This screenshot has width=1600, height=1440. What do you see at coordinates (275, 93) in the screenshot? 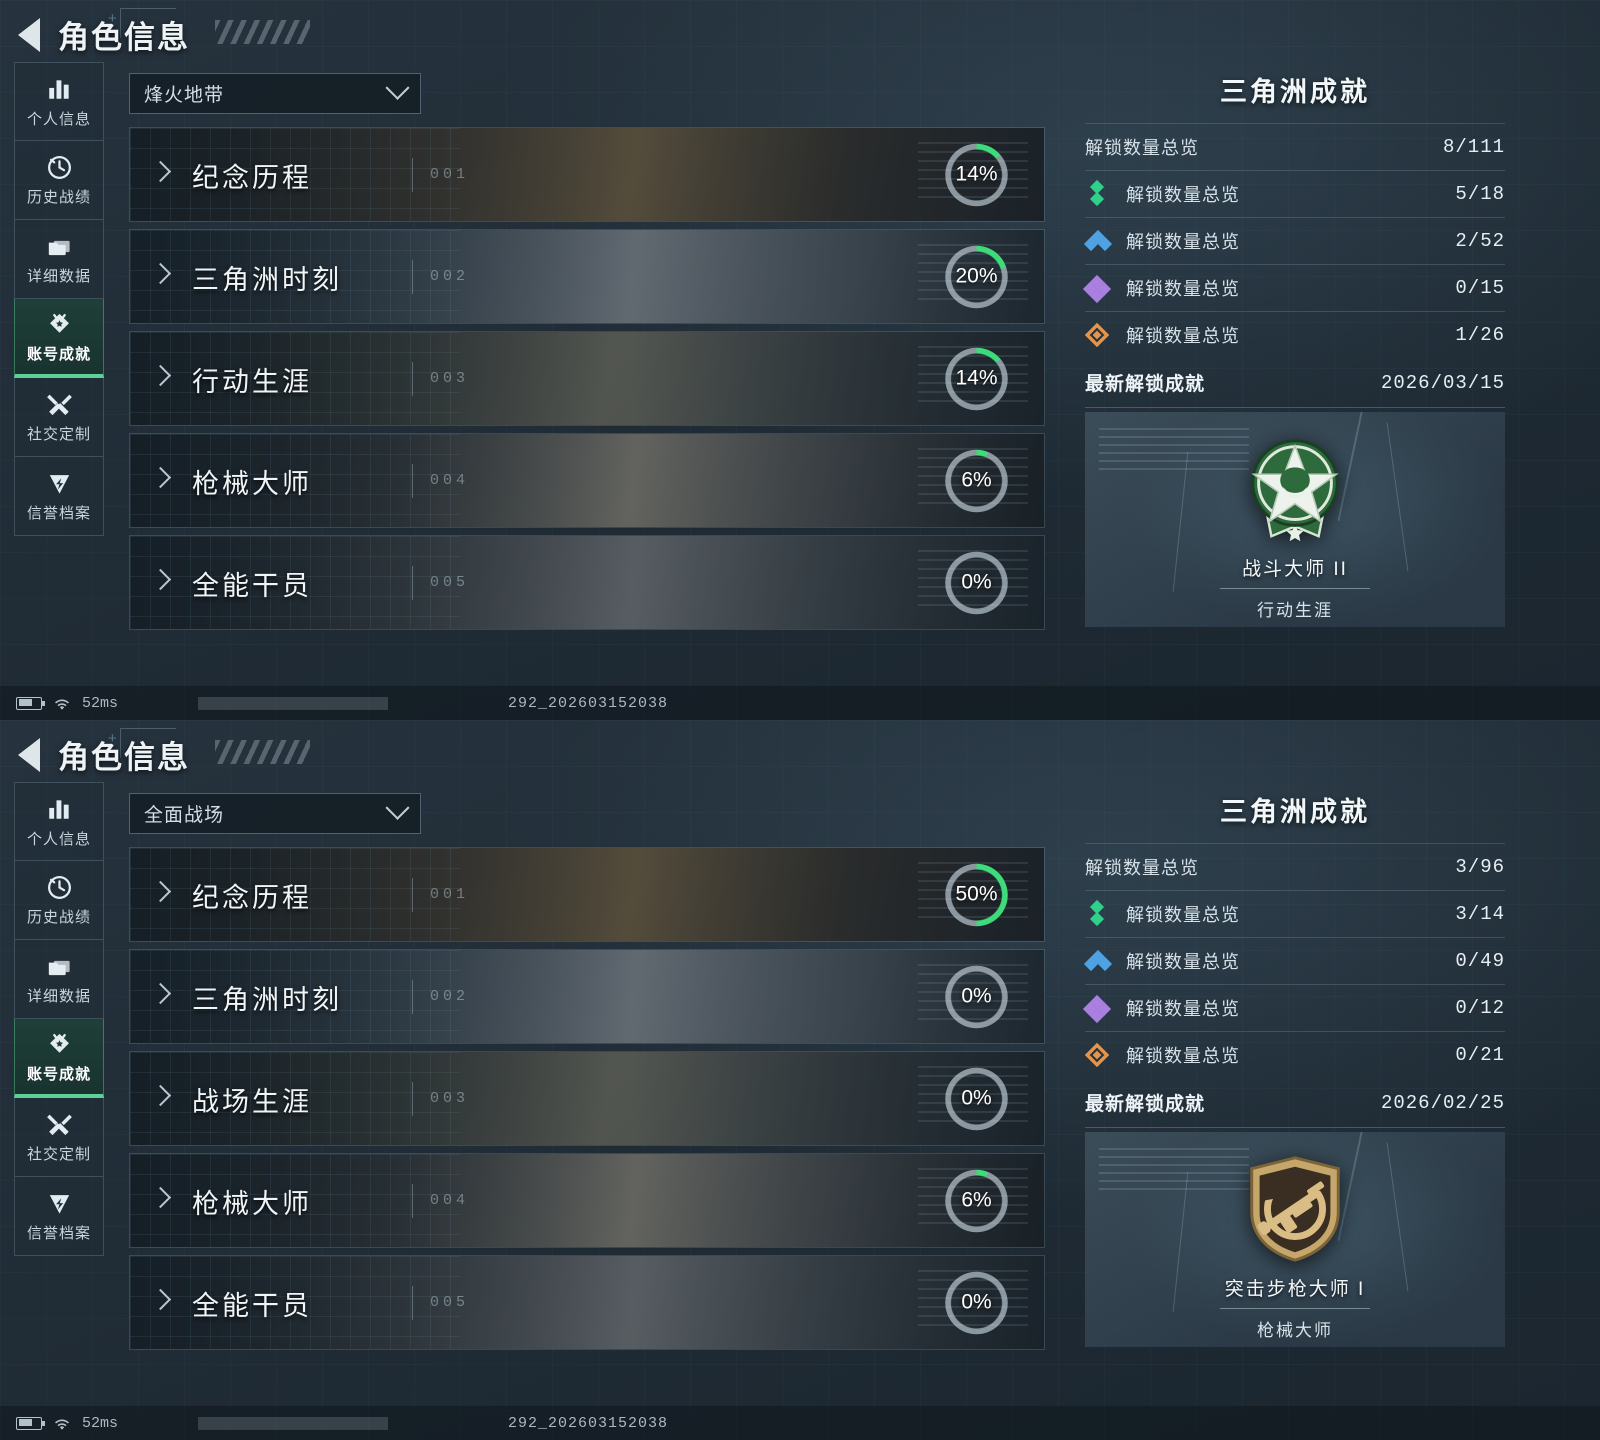
I see `mode-select: 烽火地带` at bounding box center [275, 93].